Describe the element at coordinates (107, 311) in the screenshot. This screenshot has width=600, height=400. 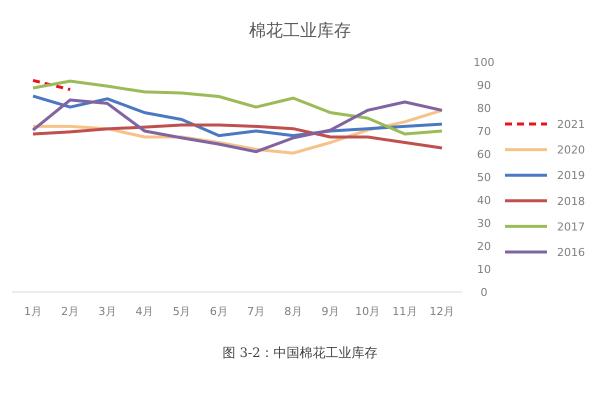
I see `x-tick-label: 3月` at that location.